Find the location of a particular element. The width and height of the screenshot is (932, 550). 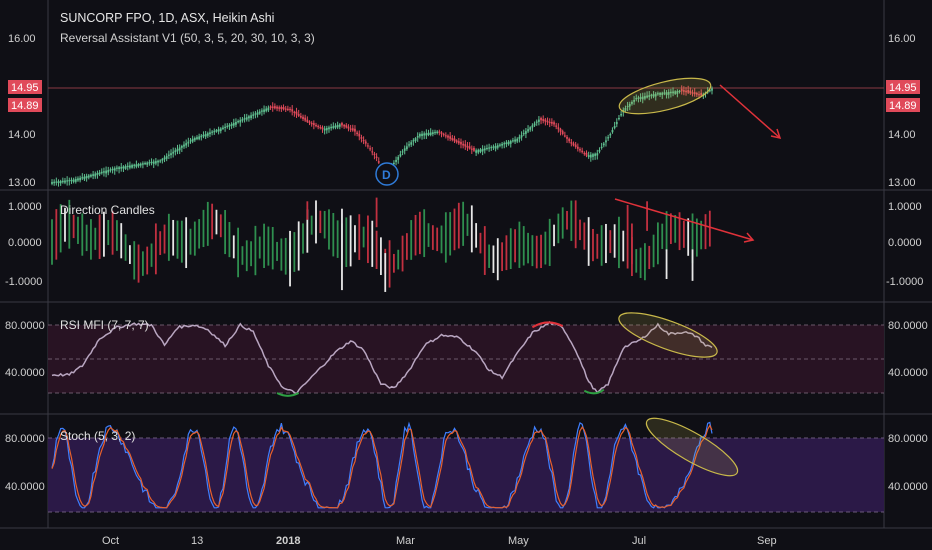

direction-down-arrow is located at coordinates (684, 219).